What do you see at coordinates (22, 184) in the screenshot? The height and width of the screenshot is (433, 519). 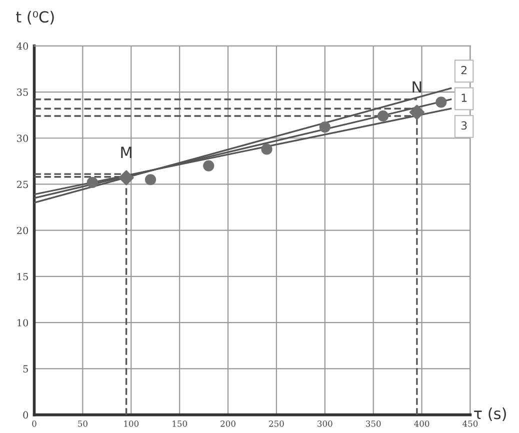 I see `y-tick-label: 25` at bounding box center [22, 184].